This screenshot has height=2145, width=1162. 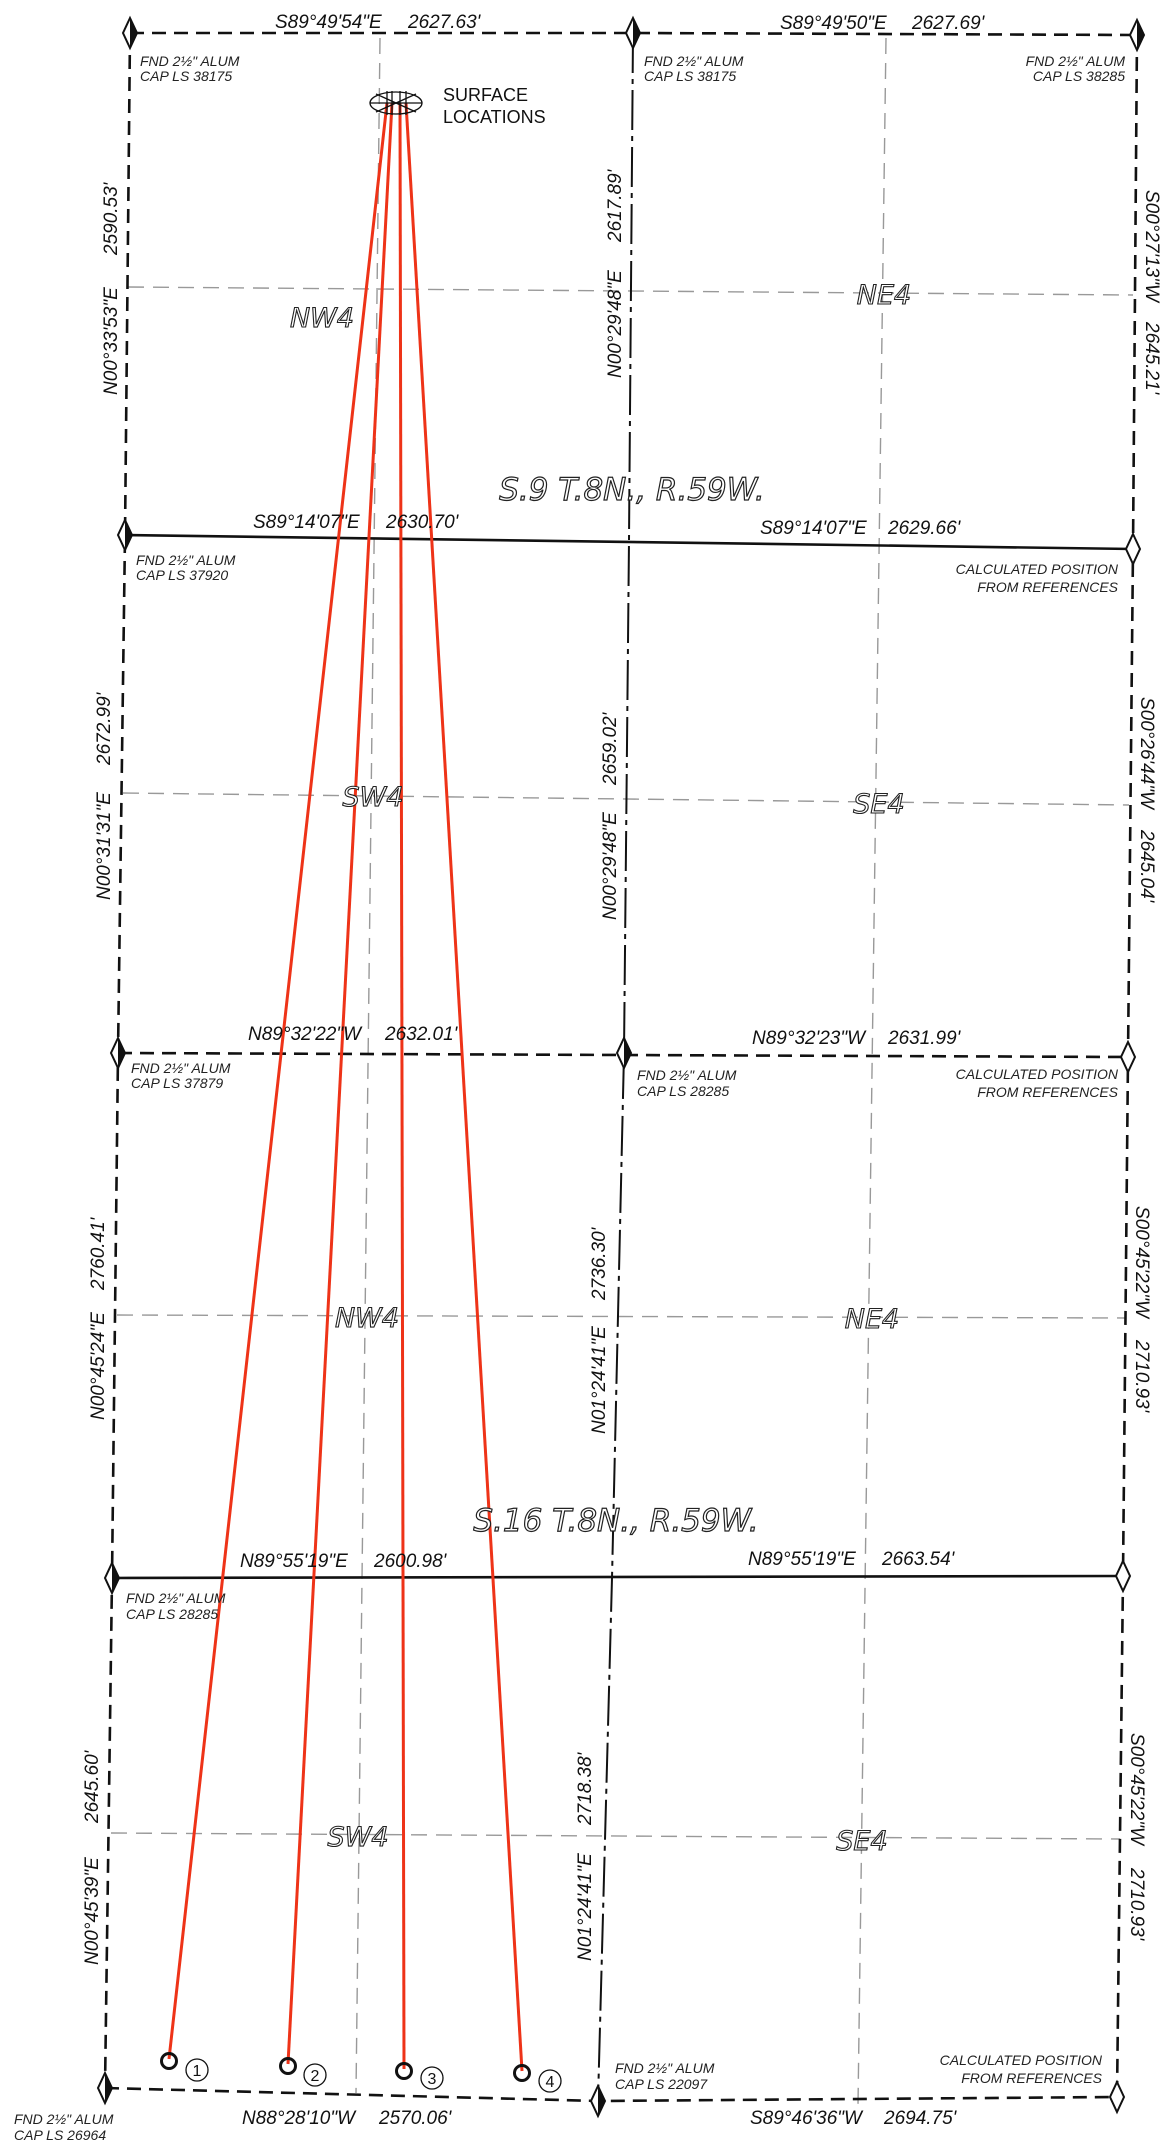 What do you see at coordinates (182, 575) in the screenshot?
I see `note-w-quarter-s9-line-2: CAP LS 37920` at bounding box center [182, 575].